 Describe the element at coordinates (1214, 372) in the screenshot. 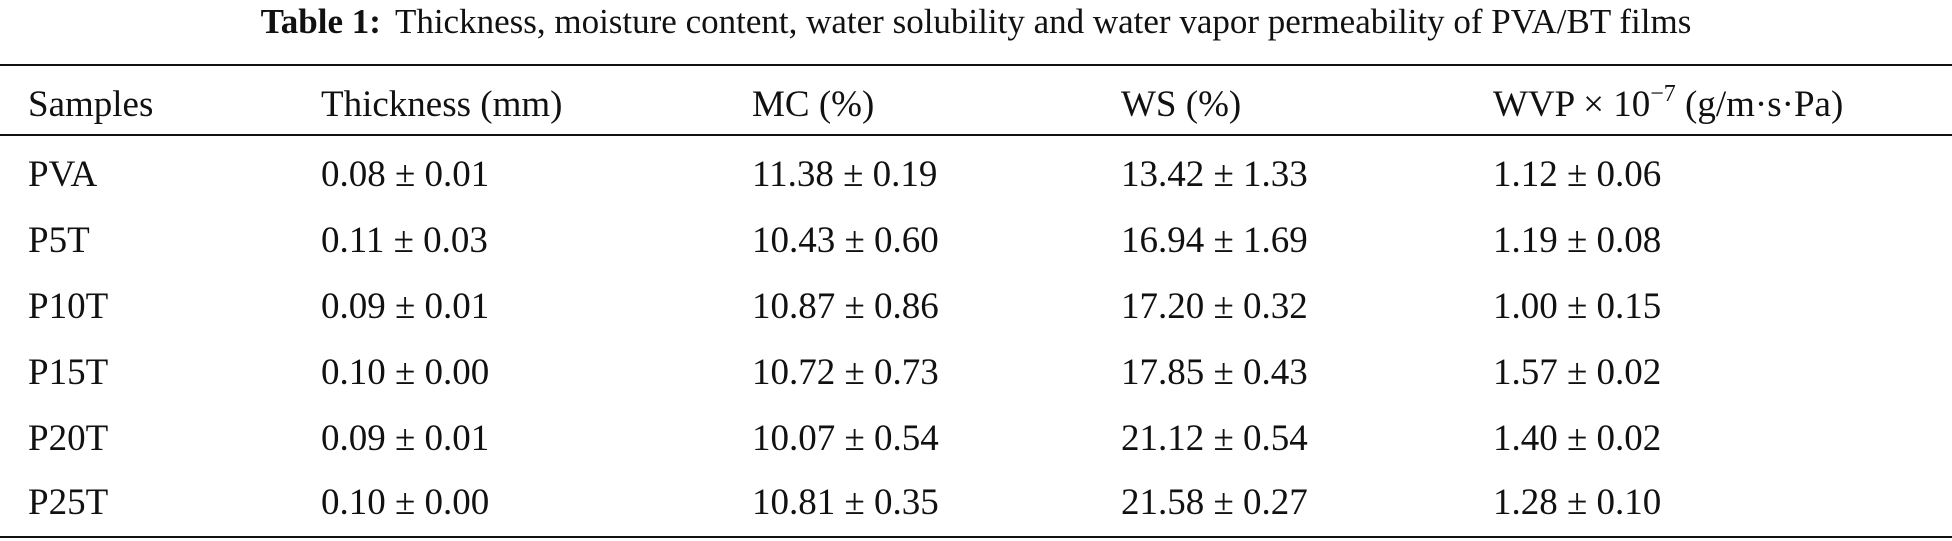

I see `cell-ws: 17.85 ± 0.43` at that location.